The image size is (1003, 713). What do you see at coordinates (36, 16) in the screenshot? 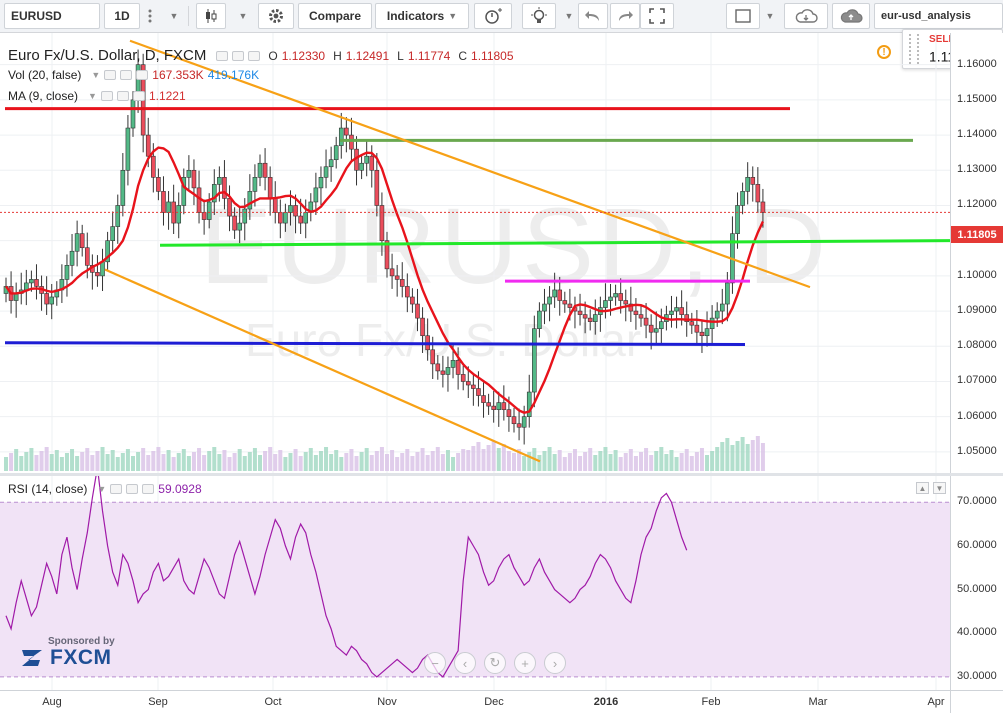
I see `symbol-label: EURUSD` at bounding box center [36, 16].